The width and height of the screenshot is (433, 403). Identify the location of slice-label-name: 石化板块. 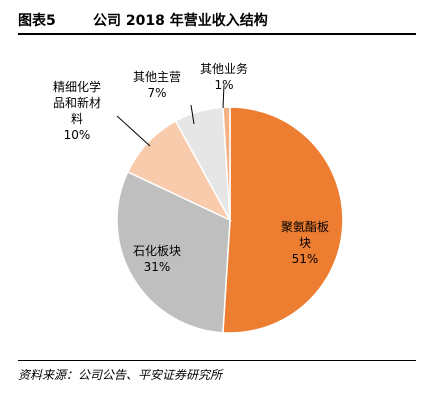
(157, 251).